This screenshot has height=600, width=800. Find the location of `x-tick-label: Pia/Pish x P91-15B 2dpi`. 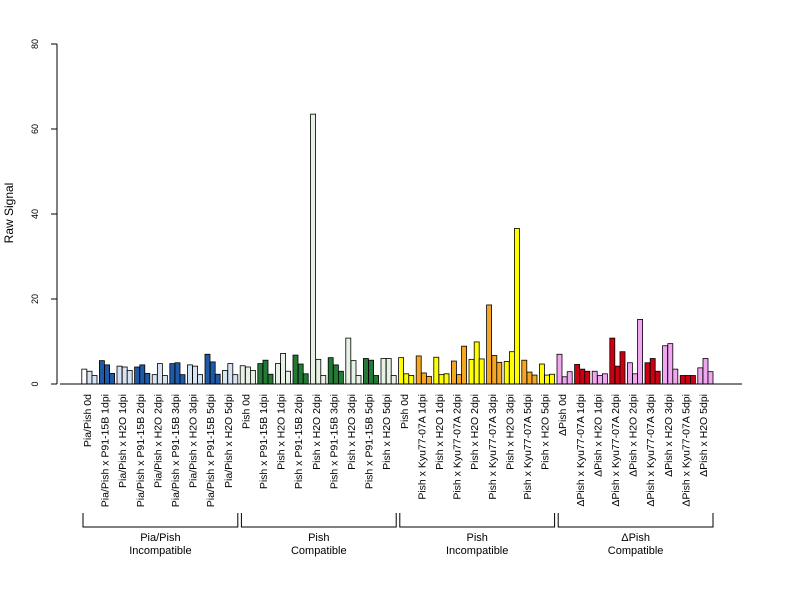

x-tick-label: Pia/Pish x P91-15B 2dpi is located at coordinates (141, 450).